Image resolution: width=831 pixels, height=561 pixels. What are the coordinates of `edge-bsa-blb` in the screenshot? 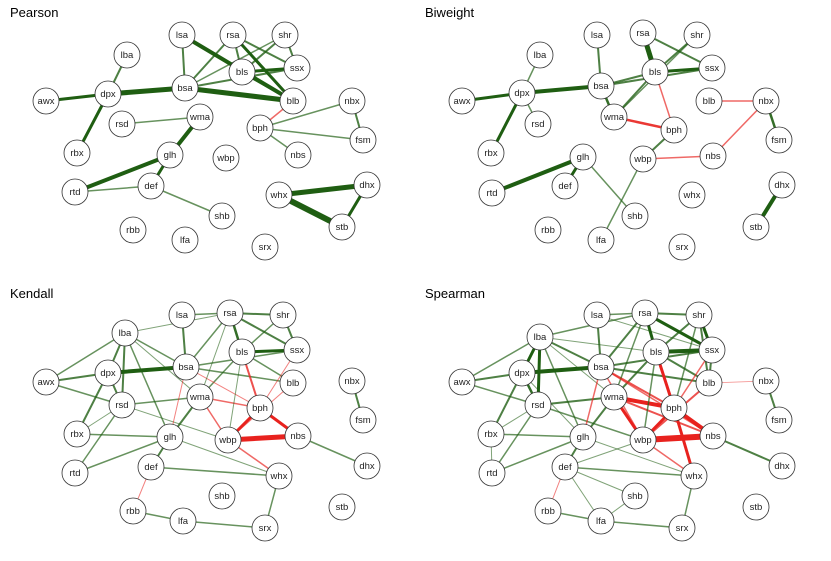 It's located at (239, 94).